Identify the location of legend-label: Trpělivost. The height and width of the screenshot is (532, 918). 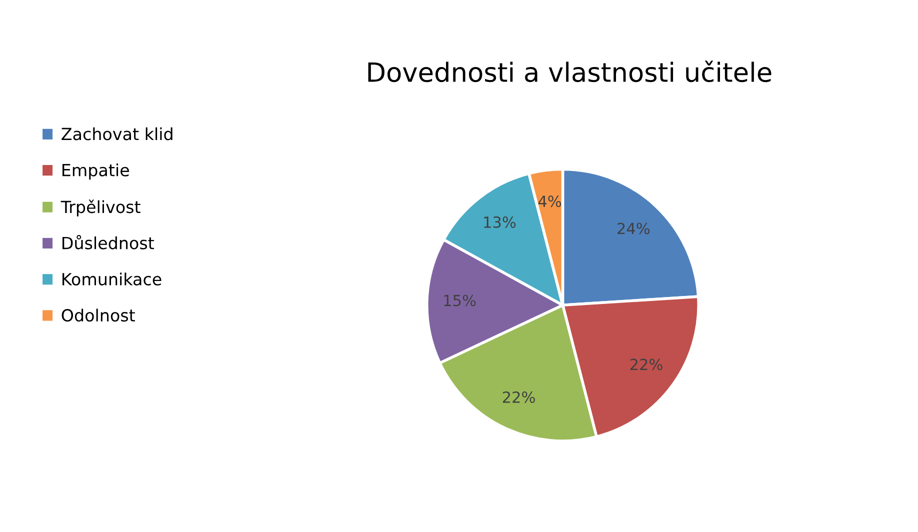
(100, 208).